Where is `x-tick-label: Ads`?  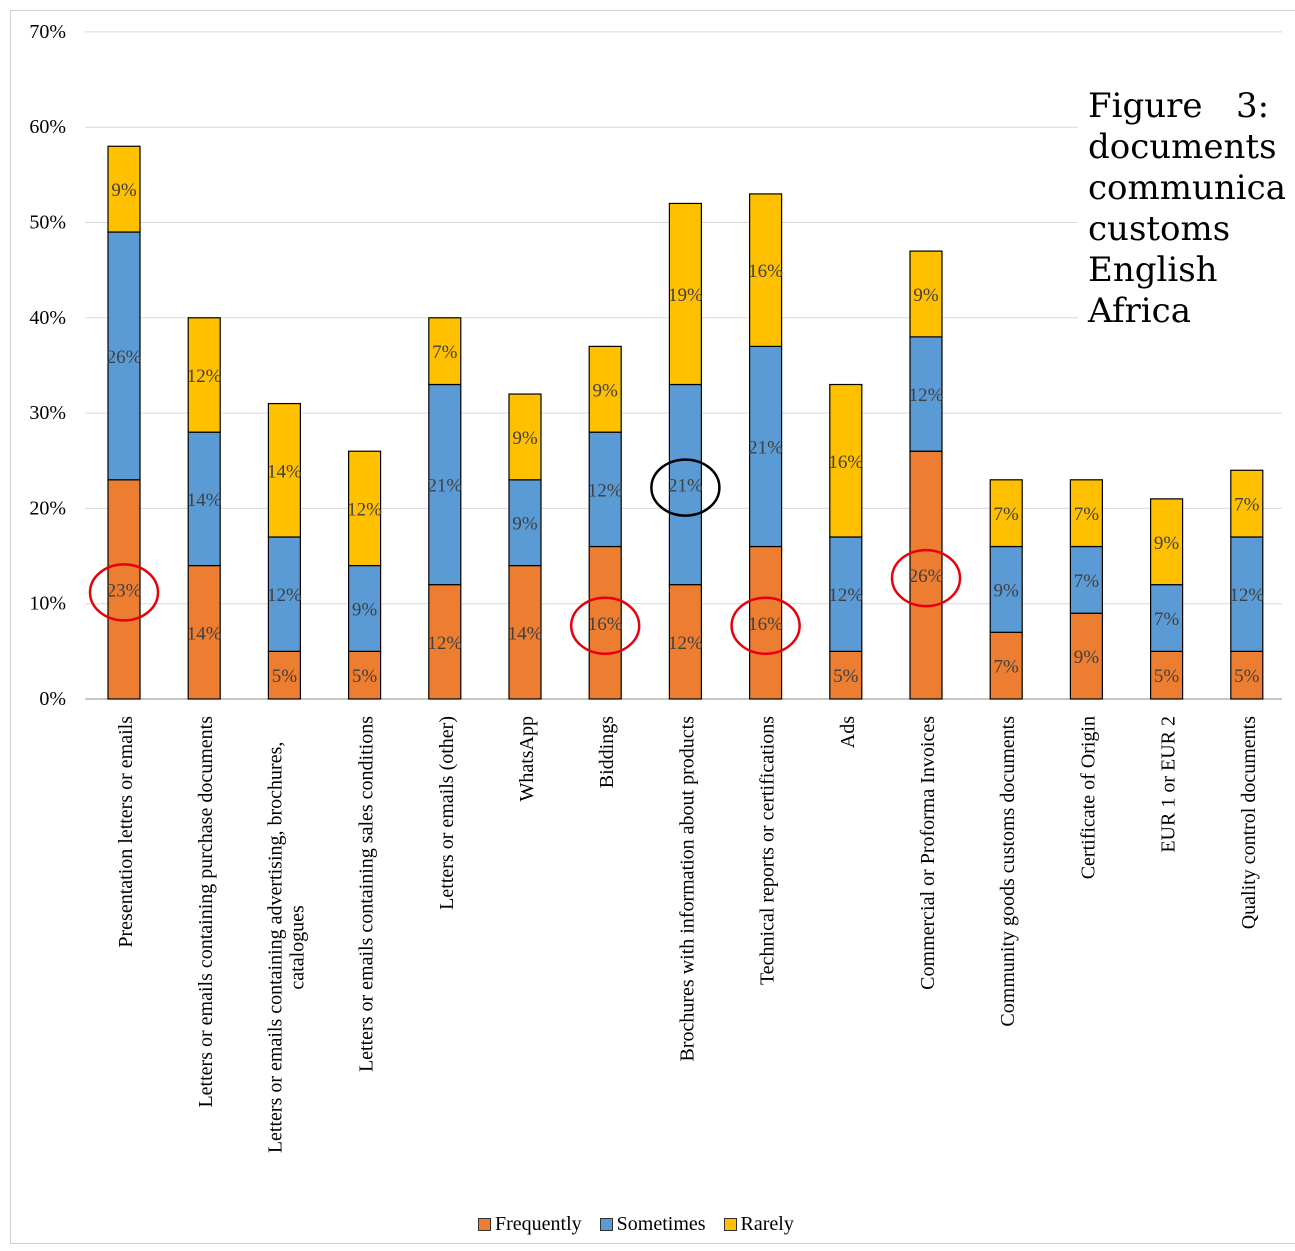 x-tick-label: Ads is located at coordinates (848, 732).